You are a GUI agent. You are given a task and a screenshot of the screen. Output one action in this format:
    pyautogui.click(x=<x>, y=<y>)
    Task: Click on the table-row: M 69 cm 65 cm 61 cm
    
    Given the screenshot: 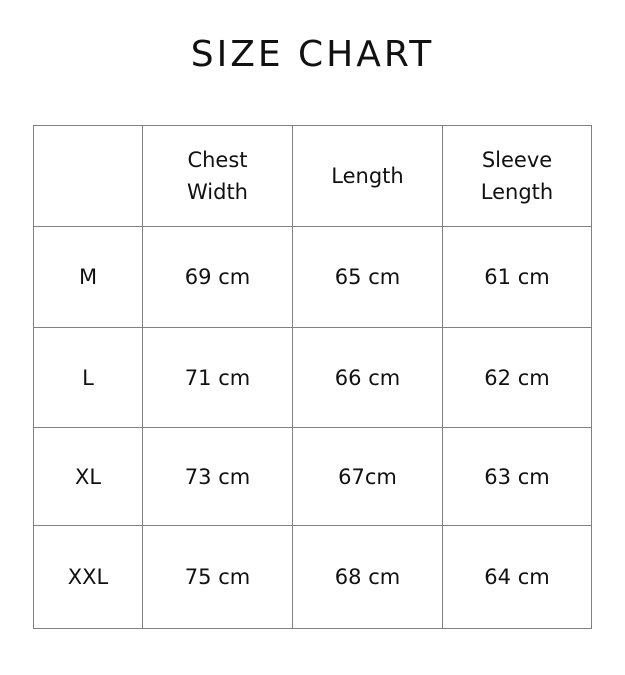 What is the action you would take?
    pyautogui.click(x=312, y=277)
    